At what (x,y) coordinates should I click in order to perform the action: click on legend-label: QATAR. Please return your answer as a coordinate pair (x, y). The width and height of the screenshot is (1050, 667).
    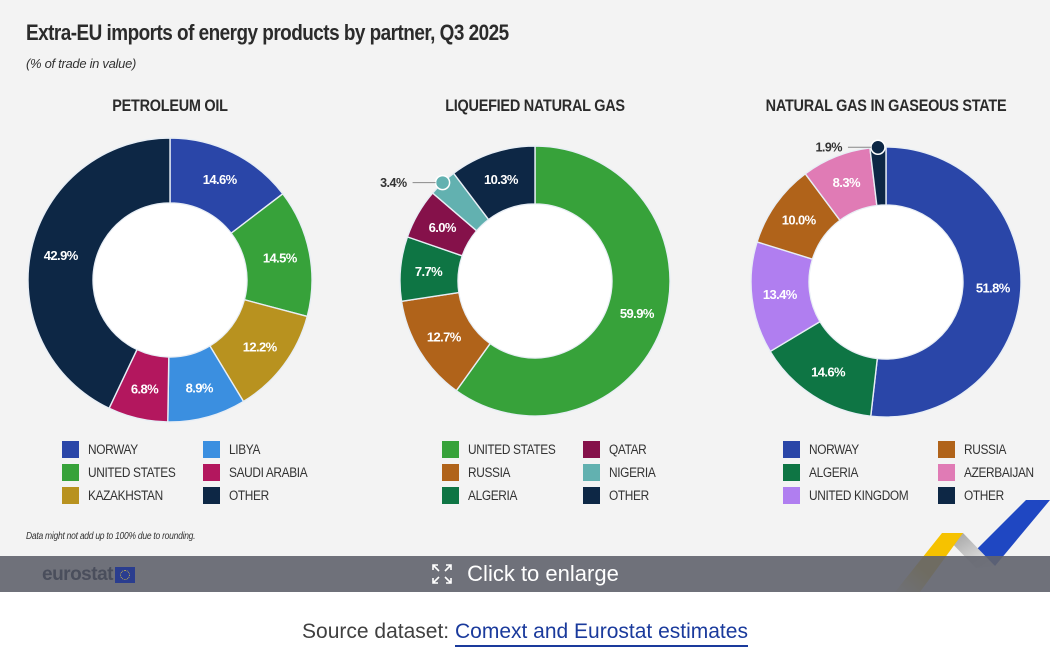
    Looking at the image, I should click on (628, 449).